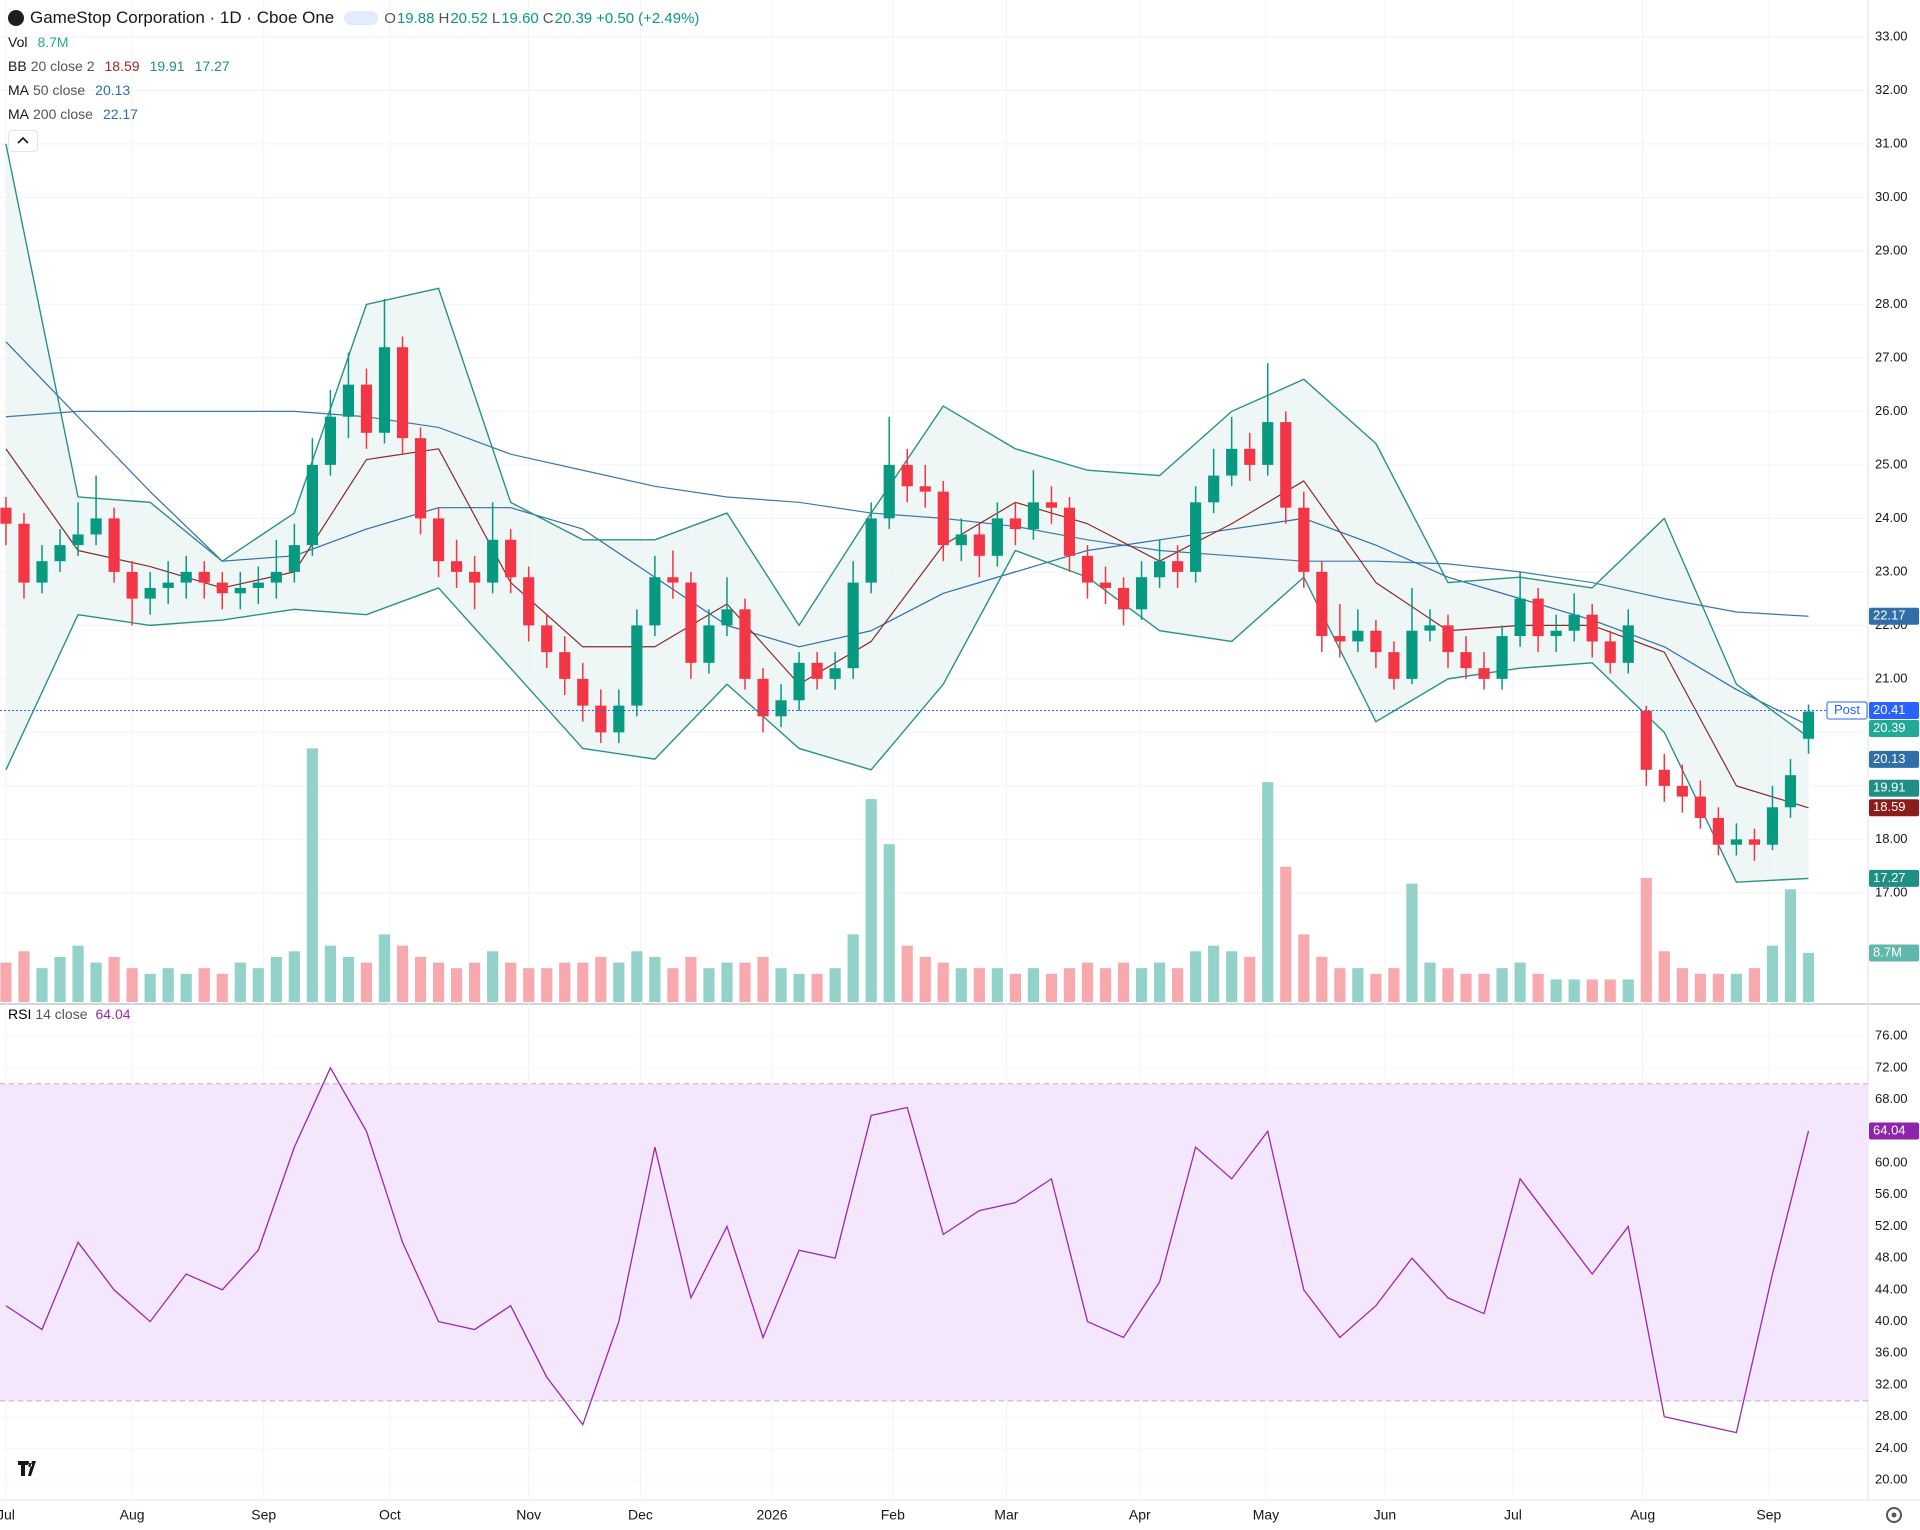 The width and height of the screenshot is (1920, 1530). I want to click on indicator-name: Vol, so click(18, 42).